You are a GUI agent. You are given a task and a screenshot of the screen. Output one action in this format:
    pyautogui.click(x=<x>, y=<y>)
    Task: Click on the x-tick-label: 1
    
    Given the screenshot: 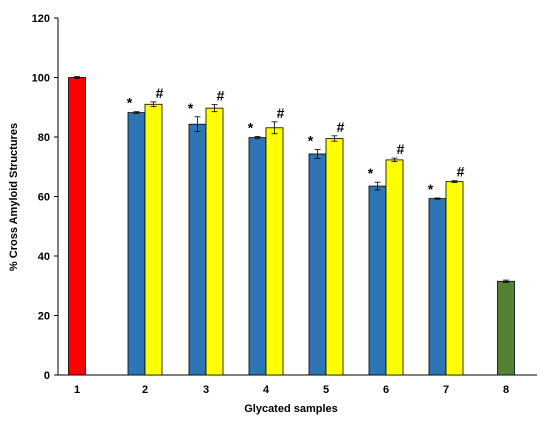 What is the action you would take?
    pyautogui.click(x=77, y=390)
    